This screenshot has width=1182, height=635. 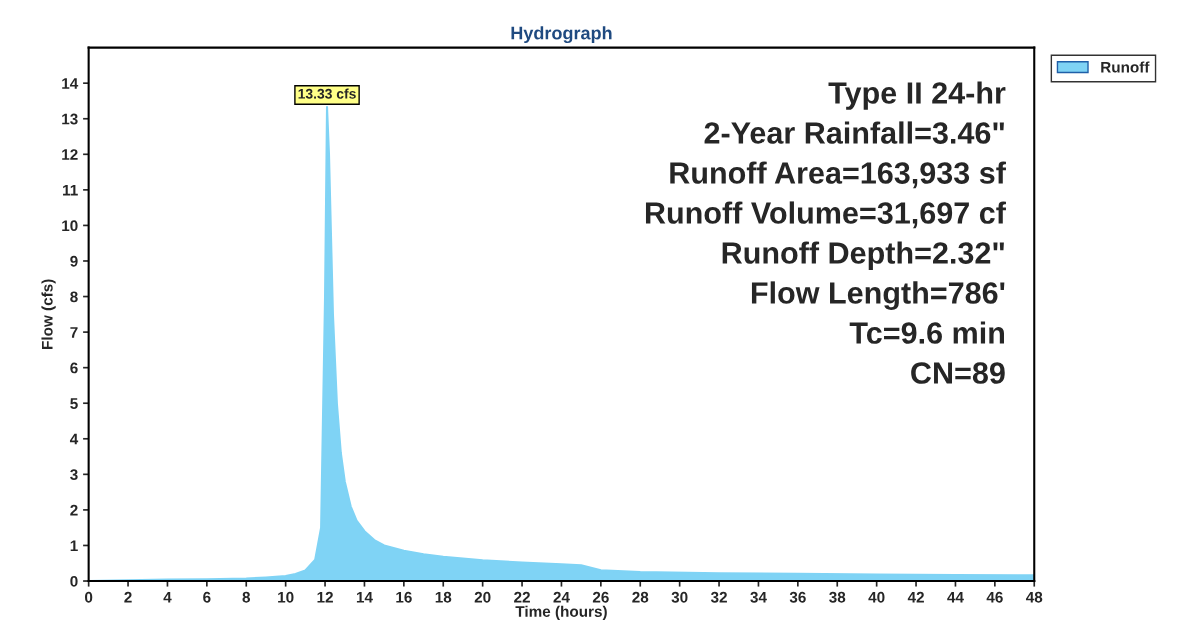 What do you see at coordinates (327, 93) in the screenshot?
I see `annotation: 13.33 cfs` at bounding box center [327, 93].